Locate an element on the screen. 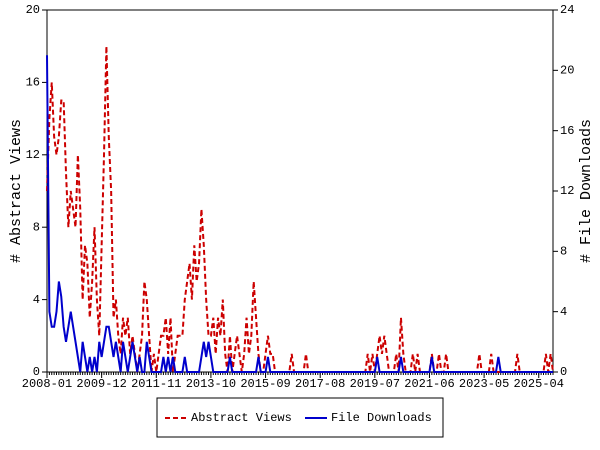 The height and width of the screenshot is (450, 600). legend-box is located at coordinates (300, 417).